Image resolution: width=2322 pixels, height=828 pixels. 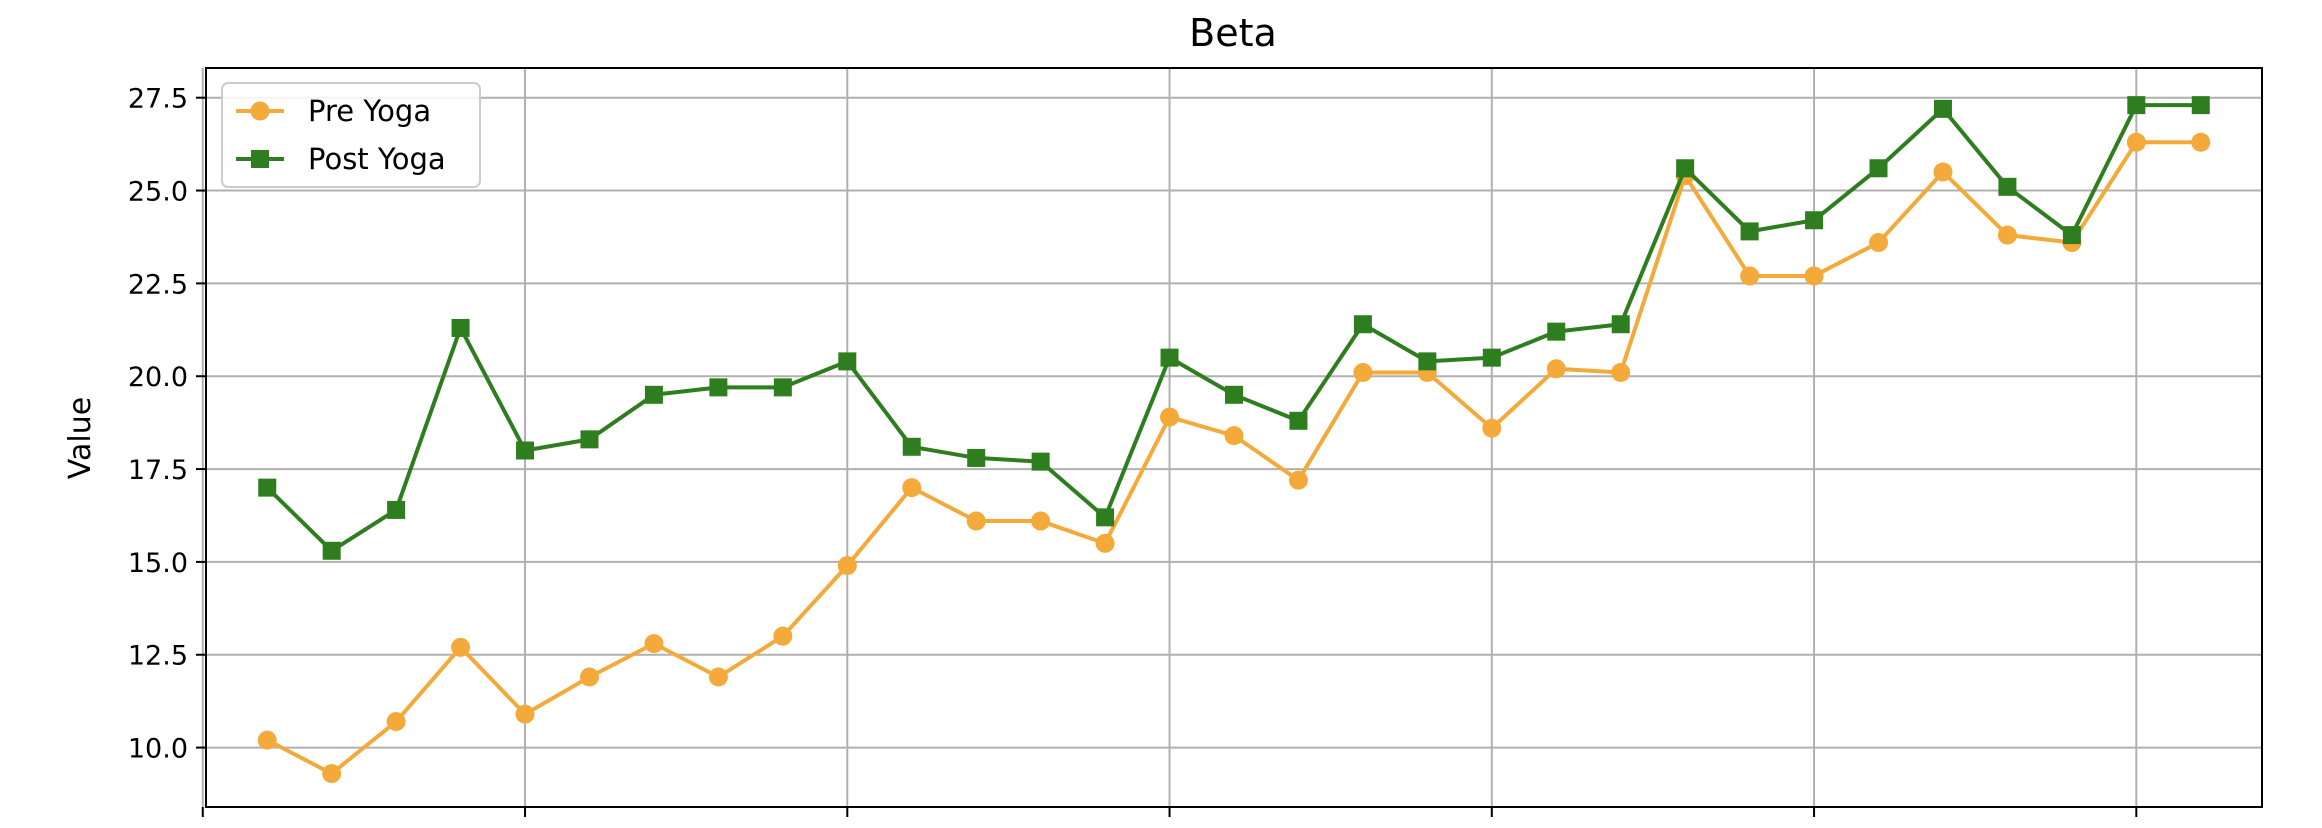 What do you see at coordinates (369, 111) in the screenshot?
I see `pre-yoga-legend-label: Pre Yoga` at bounding box center [369, 111].